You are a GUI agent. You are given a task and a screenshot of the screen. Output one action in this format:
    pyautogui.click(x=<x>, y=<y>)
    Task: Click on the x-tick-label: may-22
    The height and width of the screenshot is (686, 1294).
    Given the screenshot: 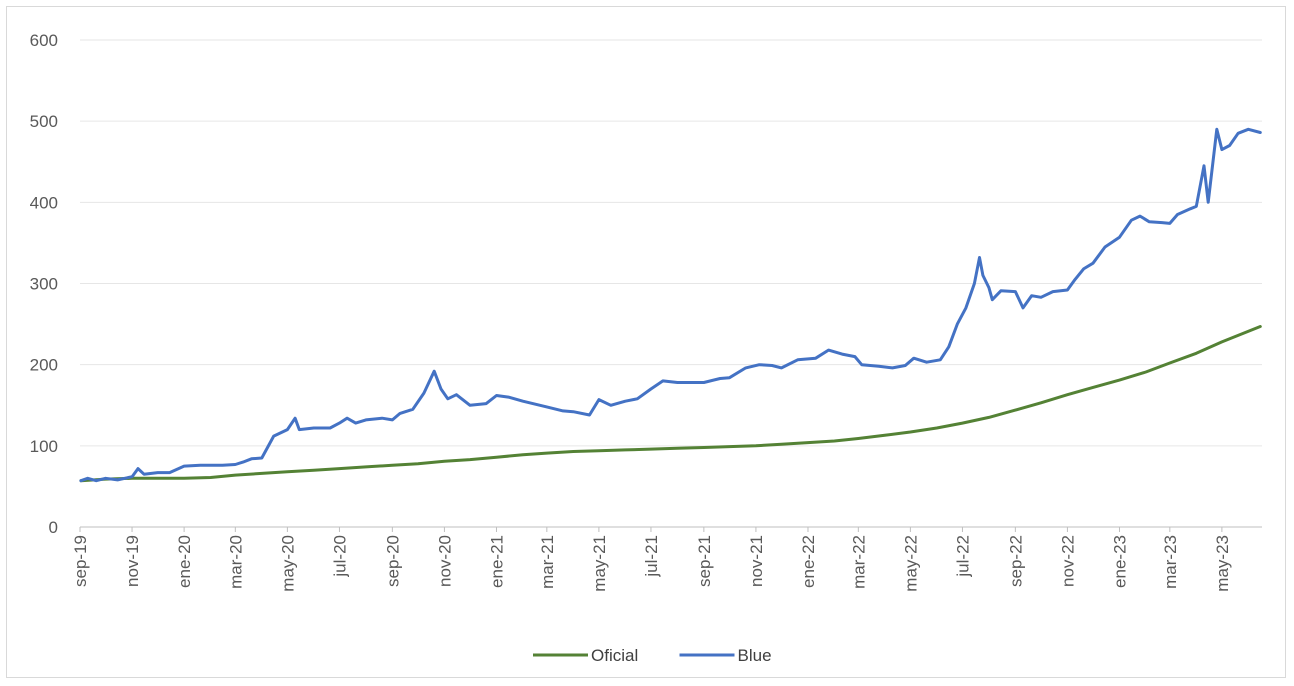 What is the action you would take?
    pyautogui.click(x=910, y=563)
    